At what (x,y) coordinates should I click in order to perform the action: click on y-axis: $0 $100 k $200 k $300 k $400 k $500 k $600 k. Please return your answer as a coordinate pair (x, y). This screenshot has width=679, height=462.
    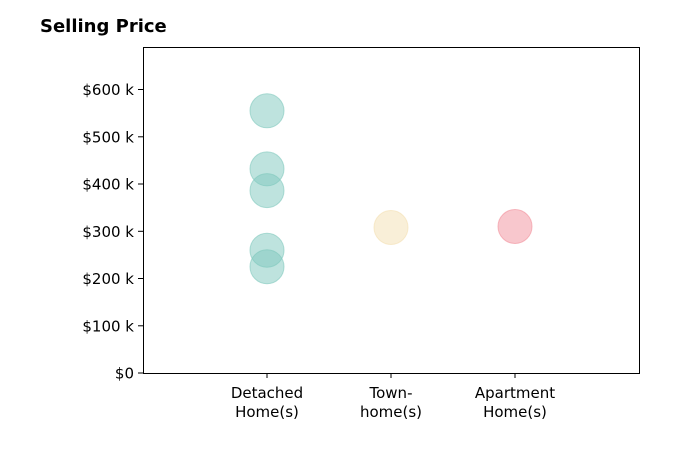
    Looking at the image, I should click on (112, 232).